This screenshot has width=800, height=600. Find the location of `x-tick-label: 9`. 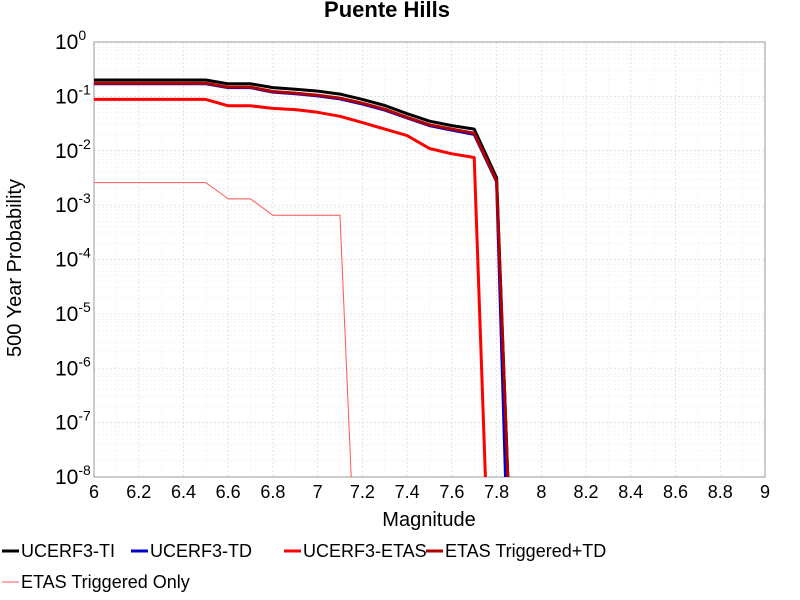

x-tick-label: 9 is located at coordinates (765, 492).